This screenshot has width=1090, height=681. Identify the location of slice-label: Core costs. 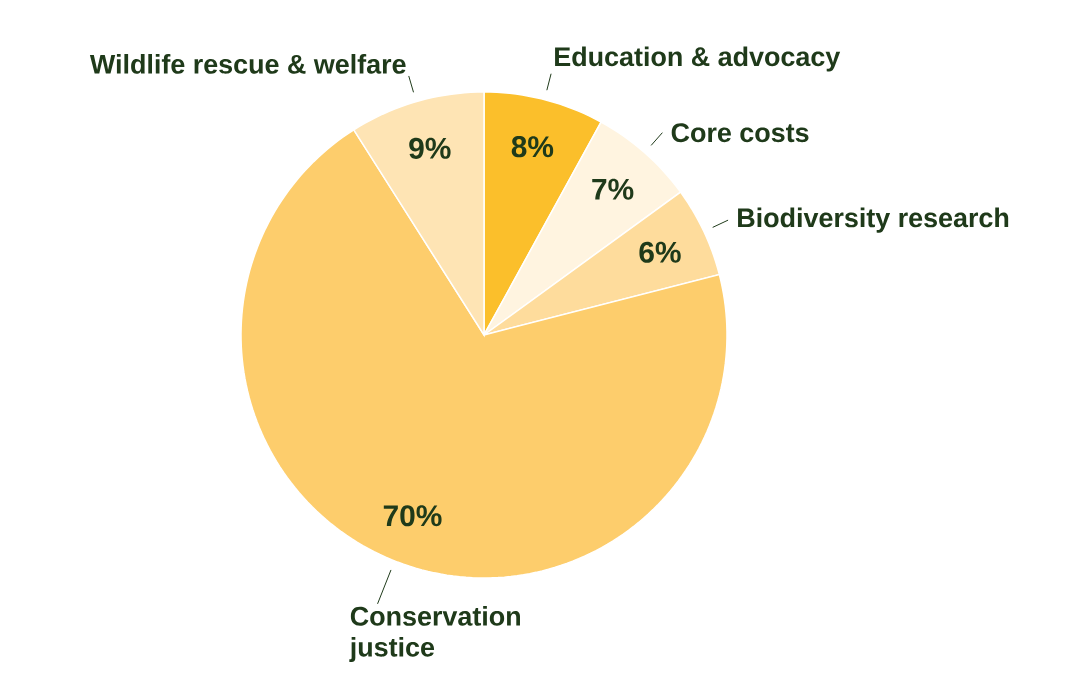
(740, 133).